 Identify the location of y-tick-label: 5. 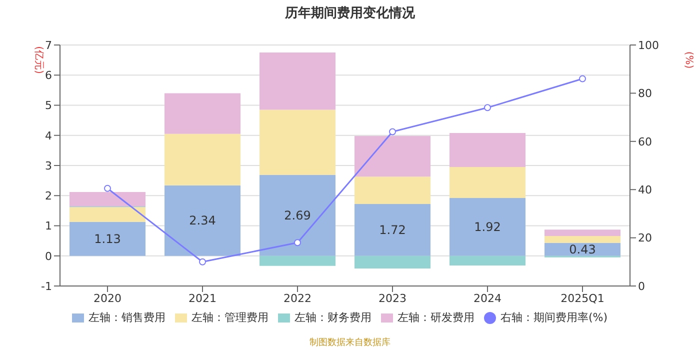
(48, 105).